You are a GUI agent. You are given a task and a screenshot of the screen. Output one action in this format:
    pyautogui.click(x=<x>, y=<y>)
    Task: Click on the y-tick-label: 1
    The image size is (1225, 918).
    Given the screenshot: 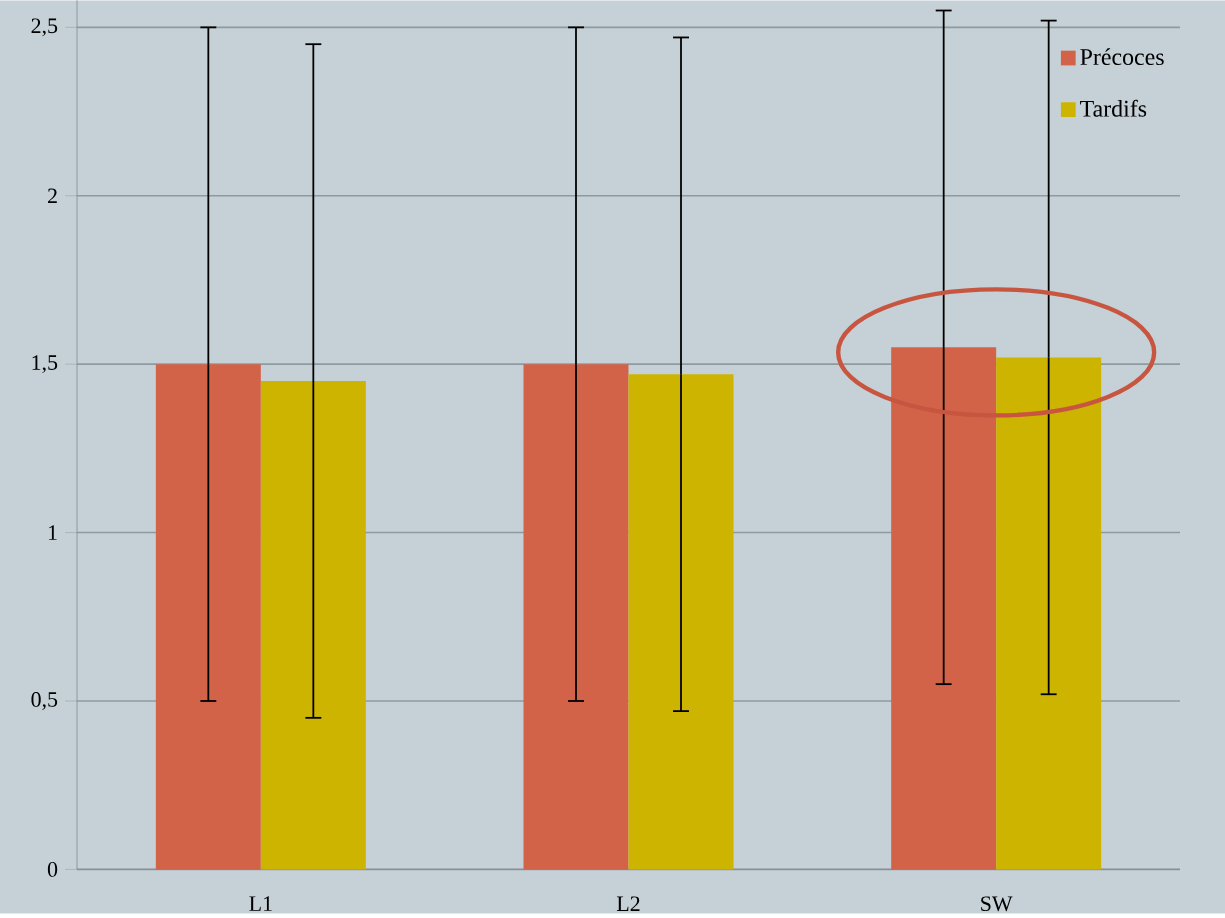 What is the action you would take?
    pyautogui.click(x=52, y=532)
    